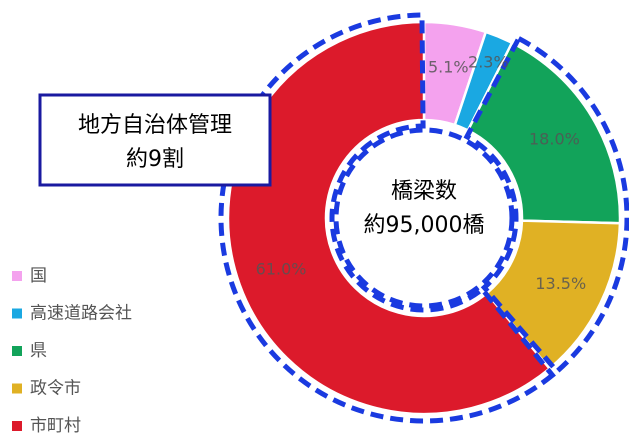  Describe the element at coordinates (281, 268) in the screenshot. I see `data-label: 61.0%` at that location.